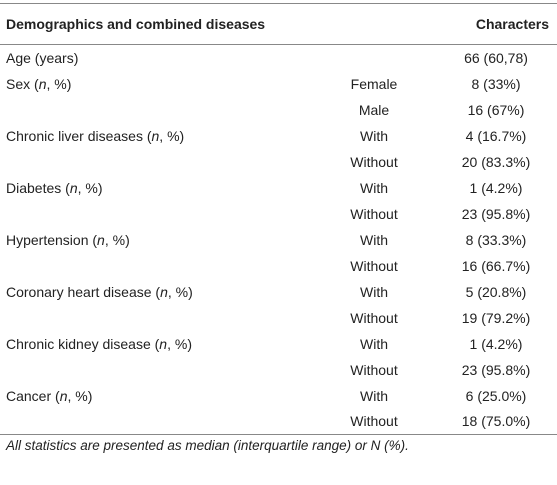 The height and width of the screenshot is (485, 557). I want to click on table-row: Sex (n, %) Female 8 (33%), so click(278, 84).